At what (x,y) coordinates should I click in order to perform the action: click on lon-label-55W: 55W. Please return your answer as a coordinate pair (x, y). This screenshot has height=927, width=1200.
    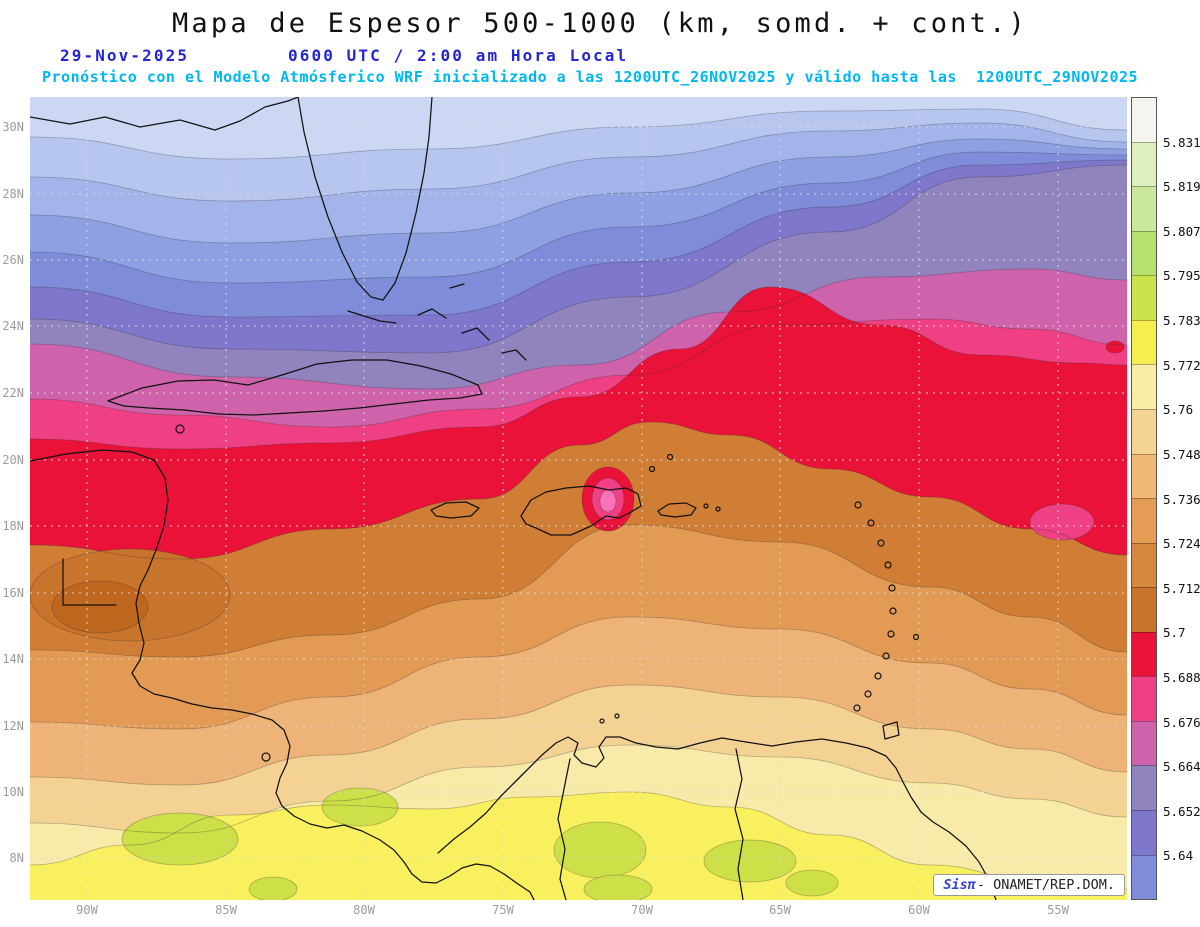
    Looking at the image, I should click on (1058, 910).